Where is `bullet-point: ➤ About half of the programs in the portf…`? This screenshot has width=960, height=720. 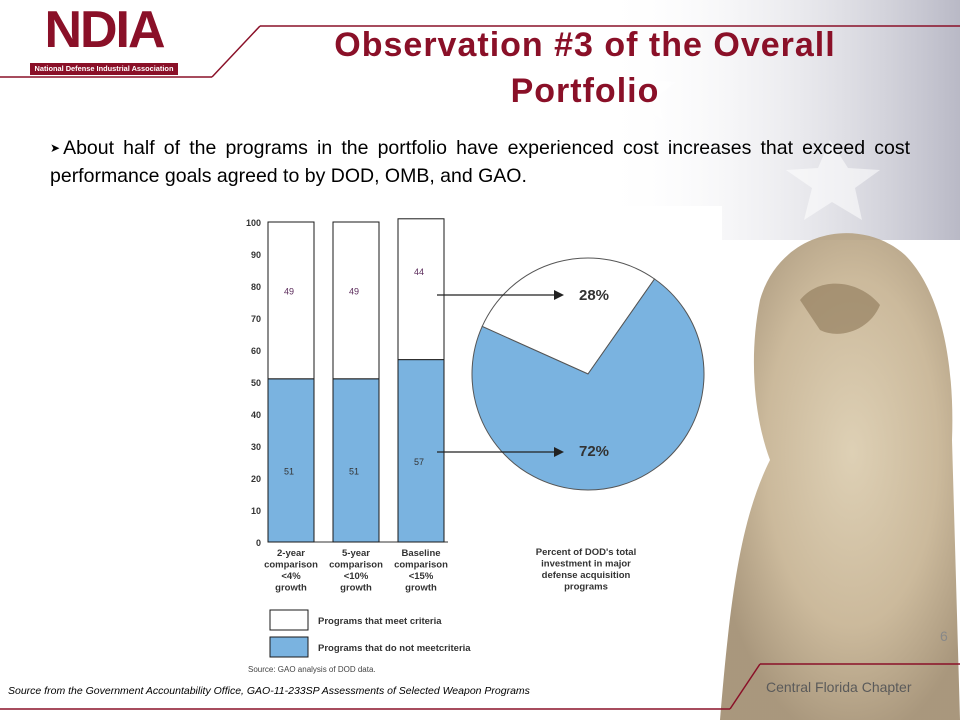 bullet-point: ➤ About half of the programs in the portf… is located at coordinates (480, 162).